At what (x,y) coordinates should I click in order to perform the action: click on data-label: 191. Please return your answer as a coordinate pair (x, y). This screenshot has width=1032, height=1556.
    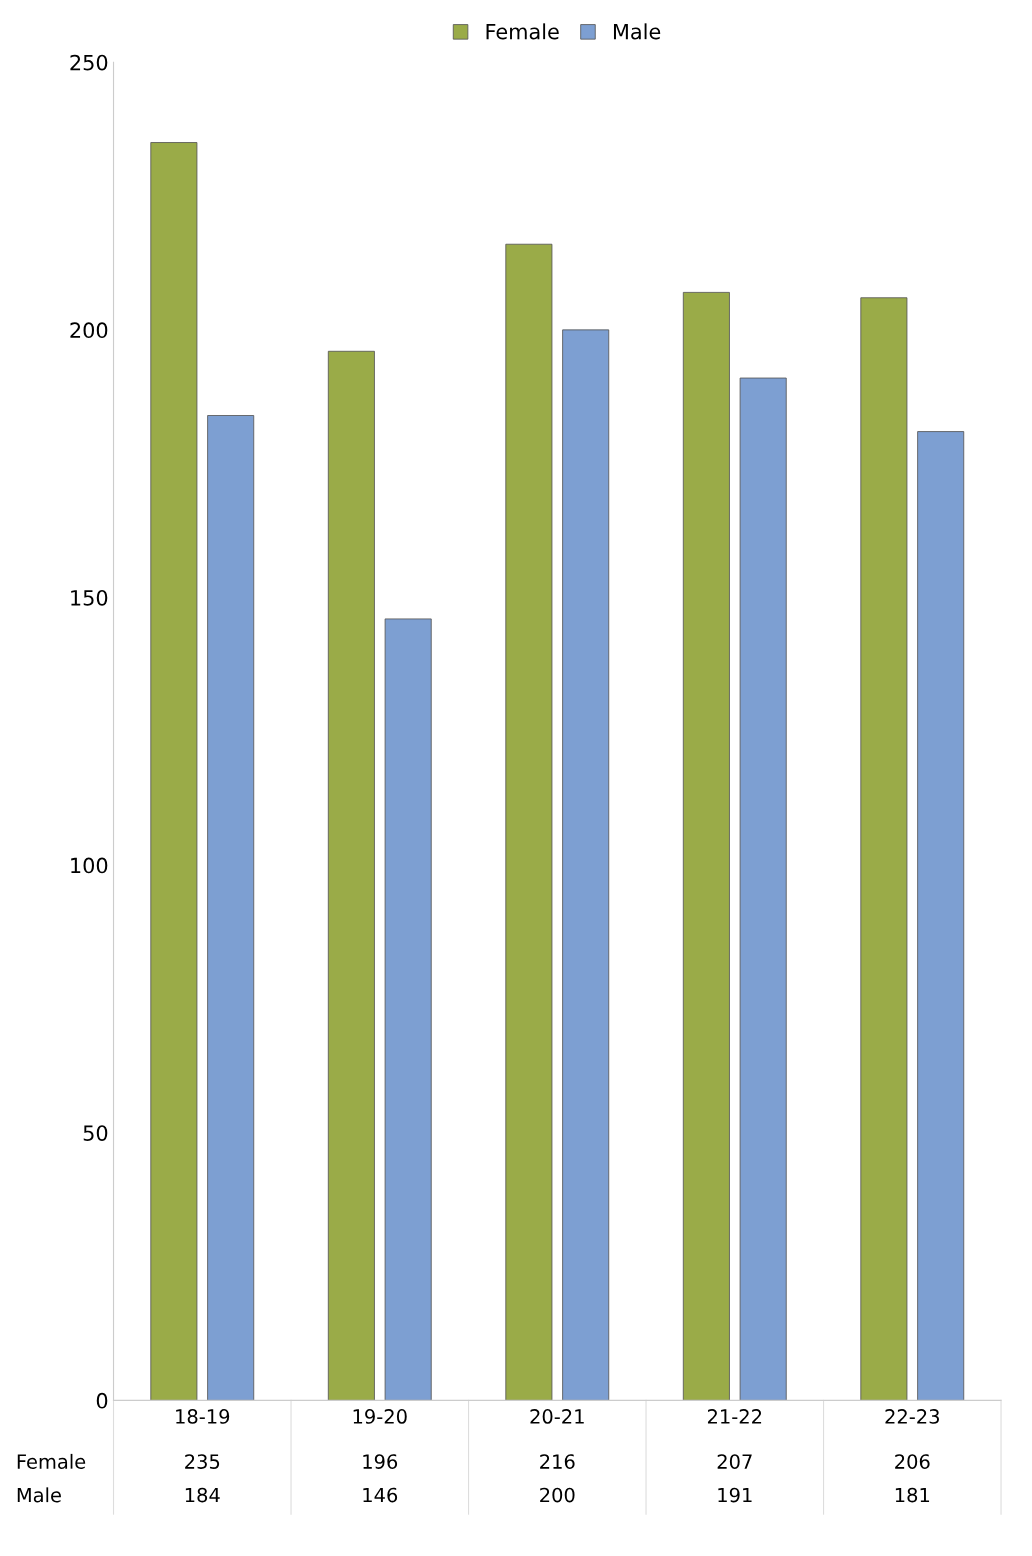
    Looking at the image, I should click on (735, 1495).